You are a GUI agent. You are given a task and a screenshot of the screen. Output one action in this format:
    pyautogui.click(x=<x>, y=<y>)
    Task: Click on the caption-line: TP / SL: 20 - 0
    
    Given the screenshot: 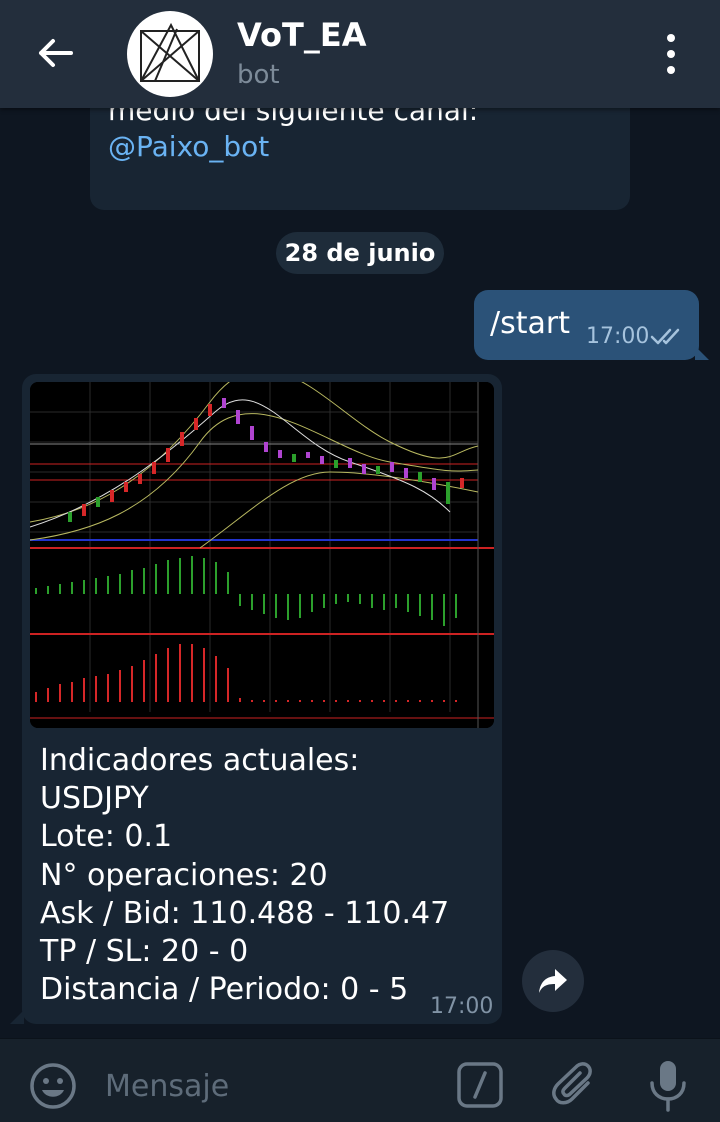 What is the action you would take?
    pyautogui.click(x=144, y=952)
    